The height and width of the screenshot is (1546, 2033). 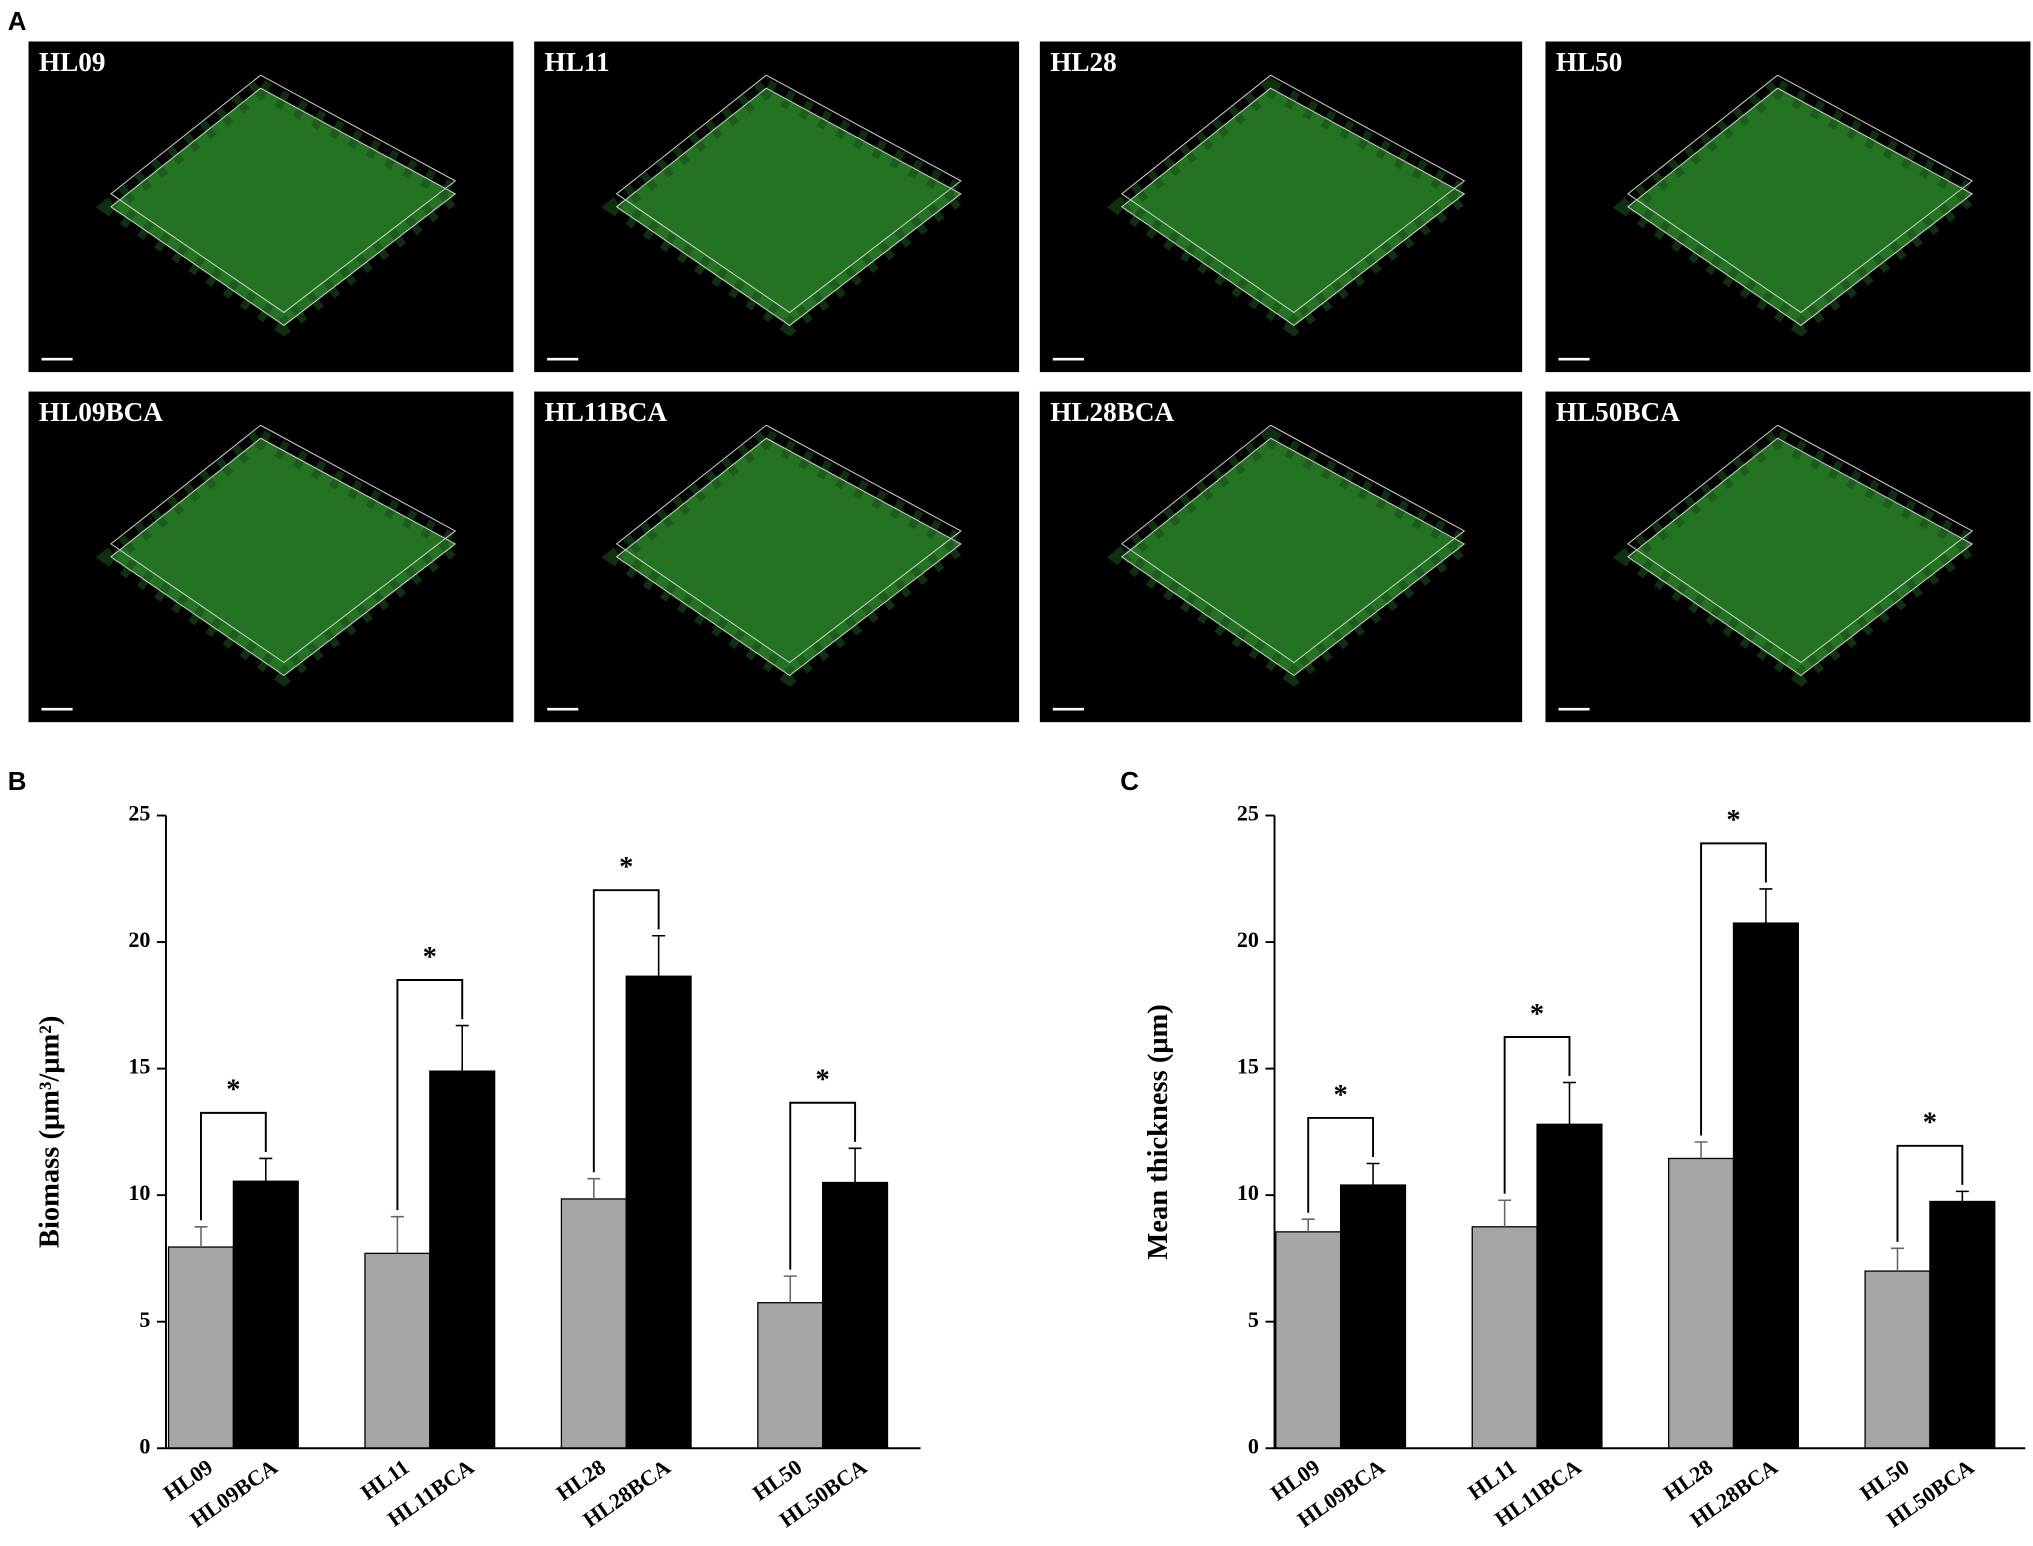 What do you see at coordinates (1112, 412) in the screenshot?
I see `image-label: HL28BCA` at bounding box center [1112, 412].